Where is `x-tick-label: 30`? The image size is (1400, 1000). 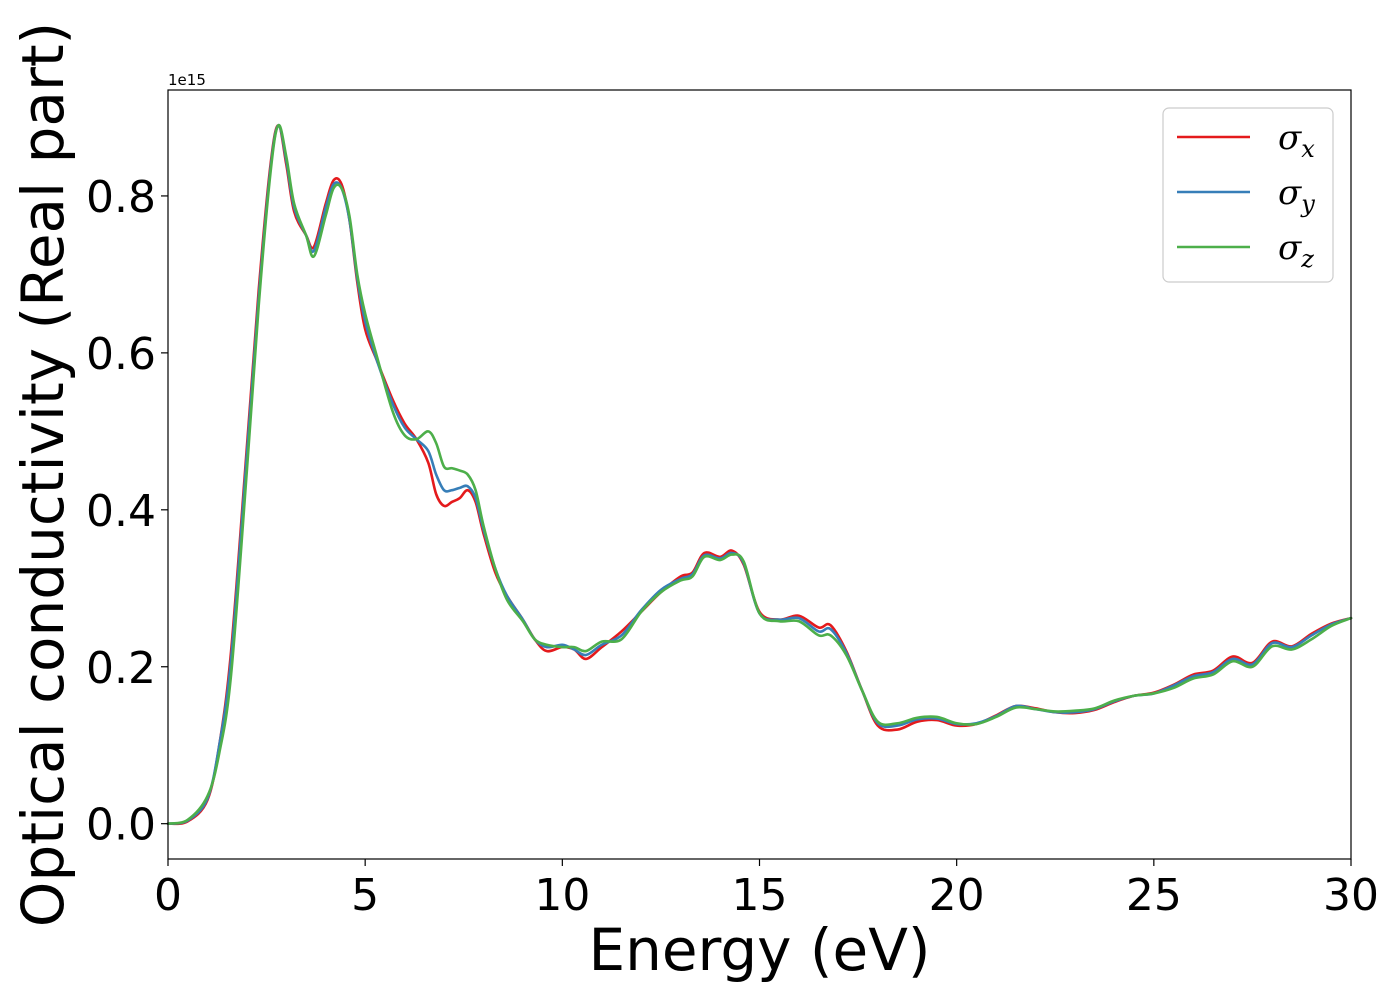
x-tick-label: 30 is located at coordinates (1351, 895).